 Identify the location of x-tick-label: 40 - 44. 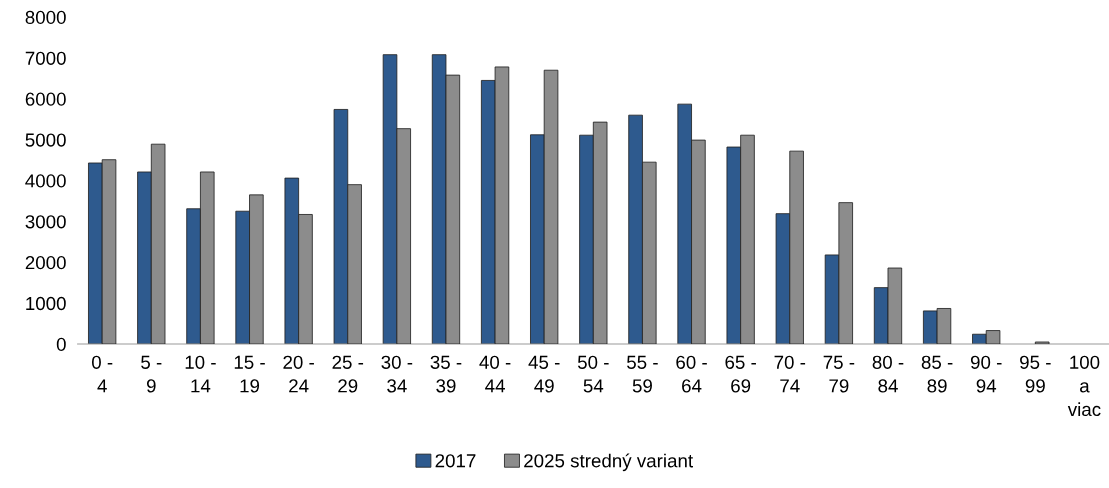
(495, 374).